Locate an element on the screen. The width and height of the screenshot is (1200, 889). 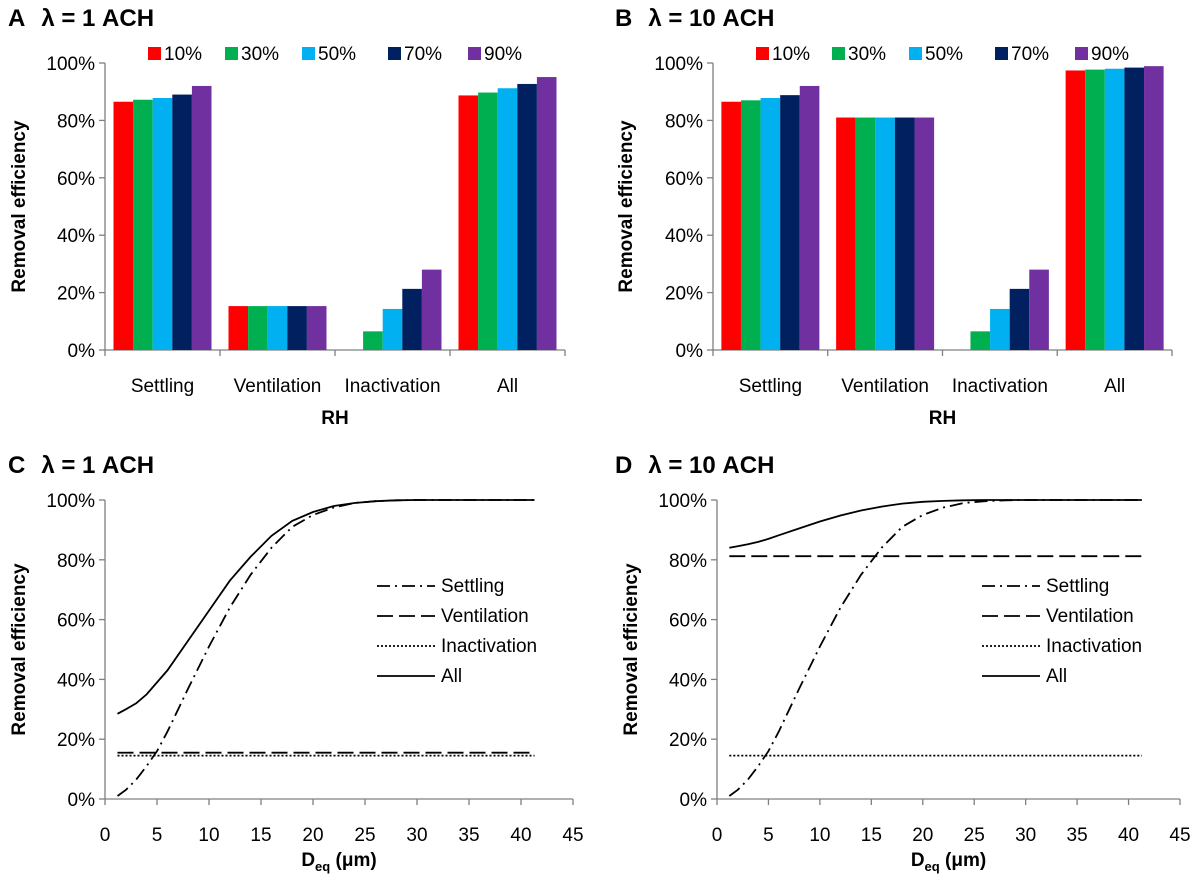
y-tick-label: 20% is located at coordinates (684, 294).